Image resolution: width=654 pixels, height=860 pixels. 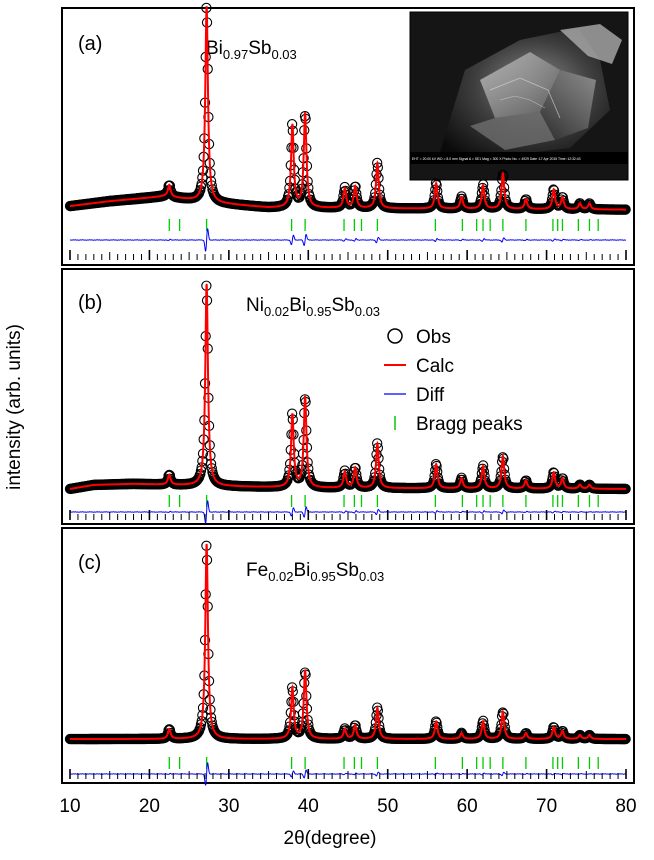 What do you see at coordinates (367, 311) in the screenshot?
I see `panel-b-formula-sb-sub: 0.03` at bounding box center [367, 311].